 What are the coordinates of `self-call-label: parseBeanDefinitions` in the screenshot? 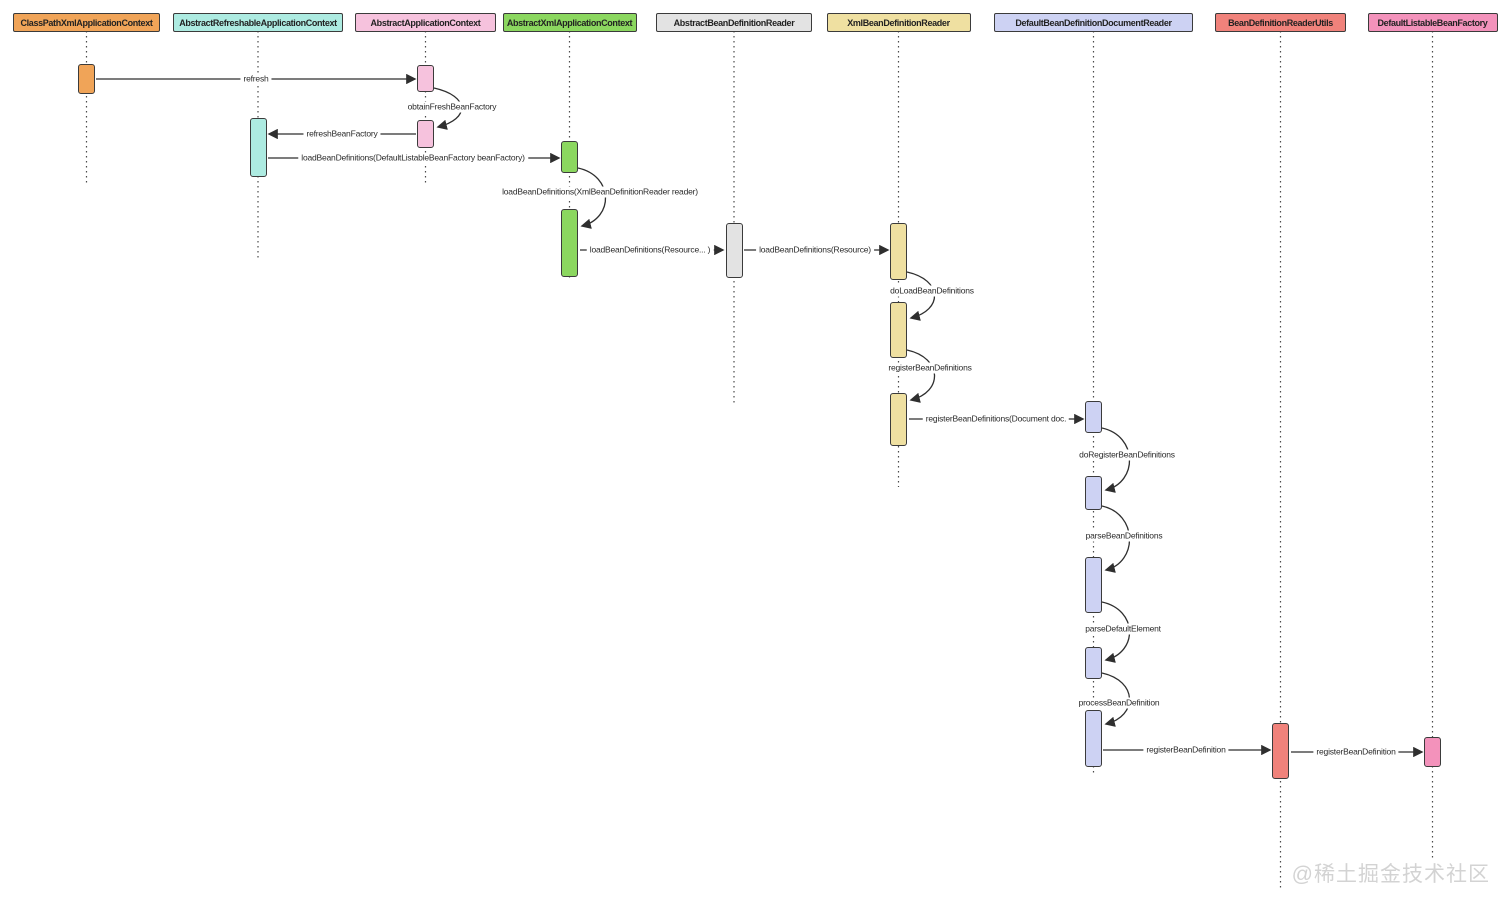 It's located at (1124, 536).